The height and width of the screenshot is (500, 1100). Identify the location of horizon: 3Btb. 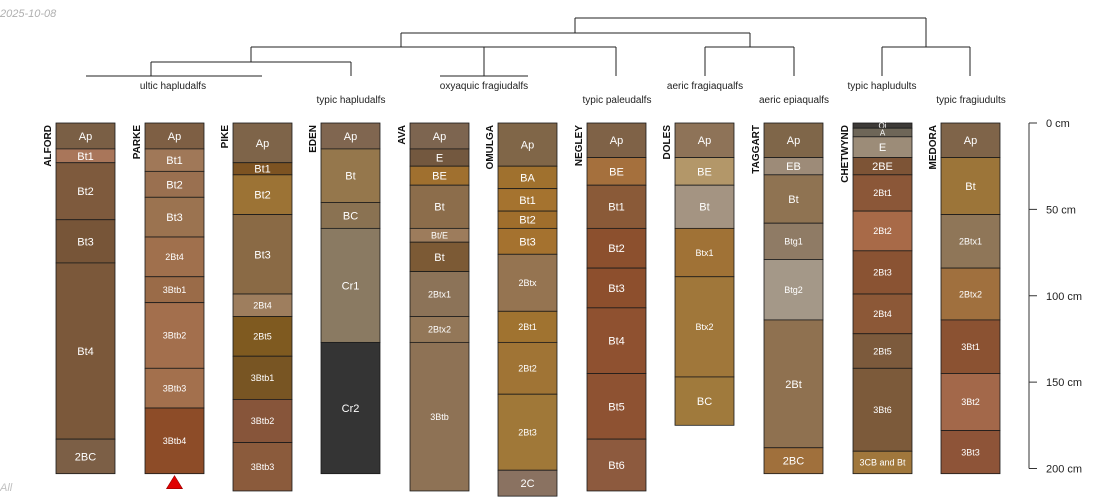
(439, 416).